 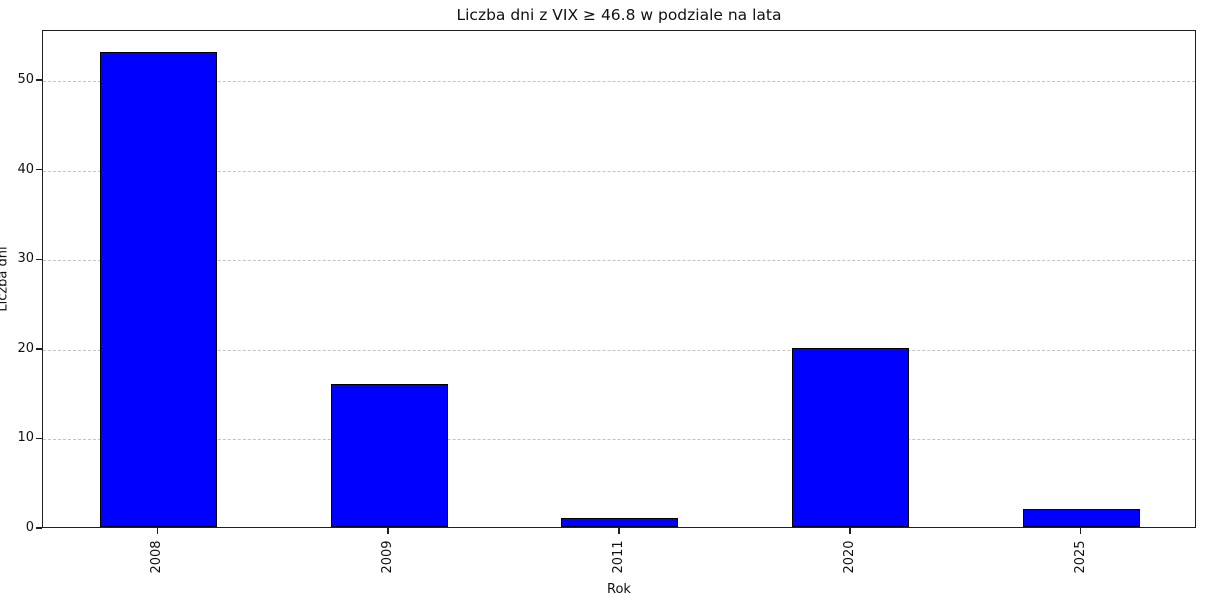 I want to click on bar-2025, so click(x=1082, y=518).